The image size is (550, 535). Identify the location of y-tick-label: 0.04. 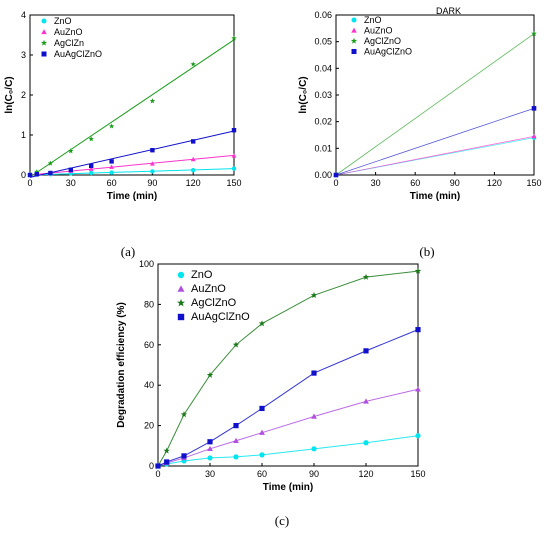
(323, 68).